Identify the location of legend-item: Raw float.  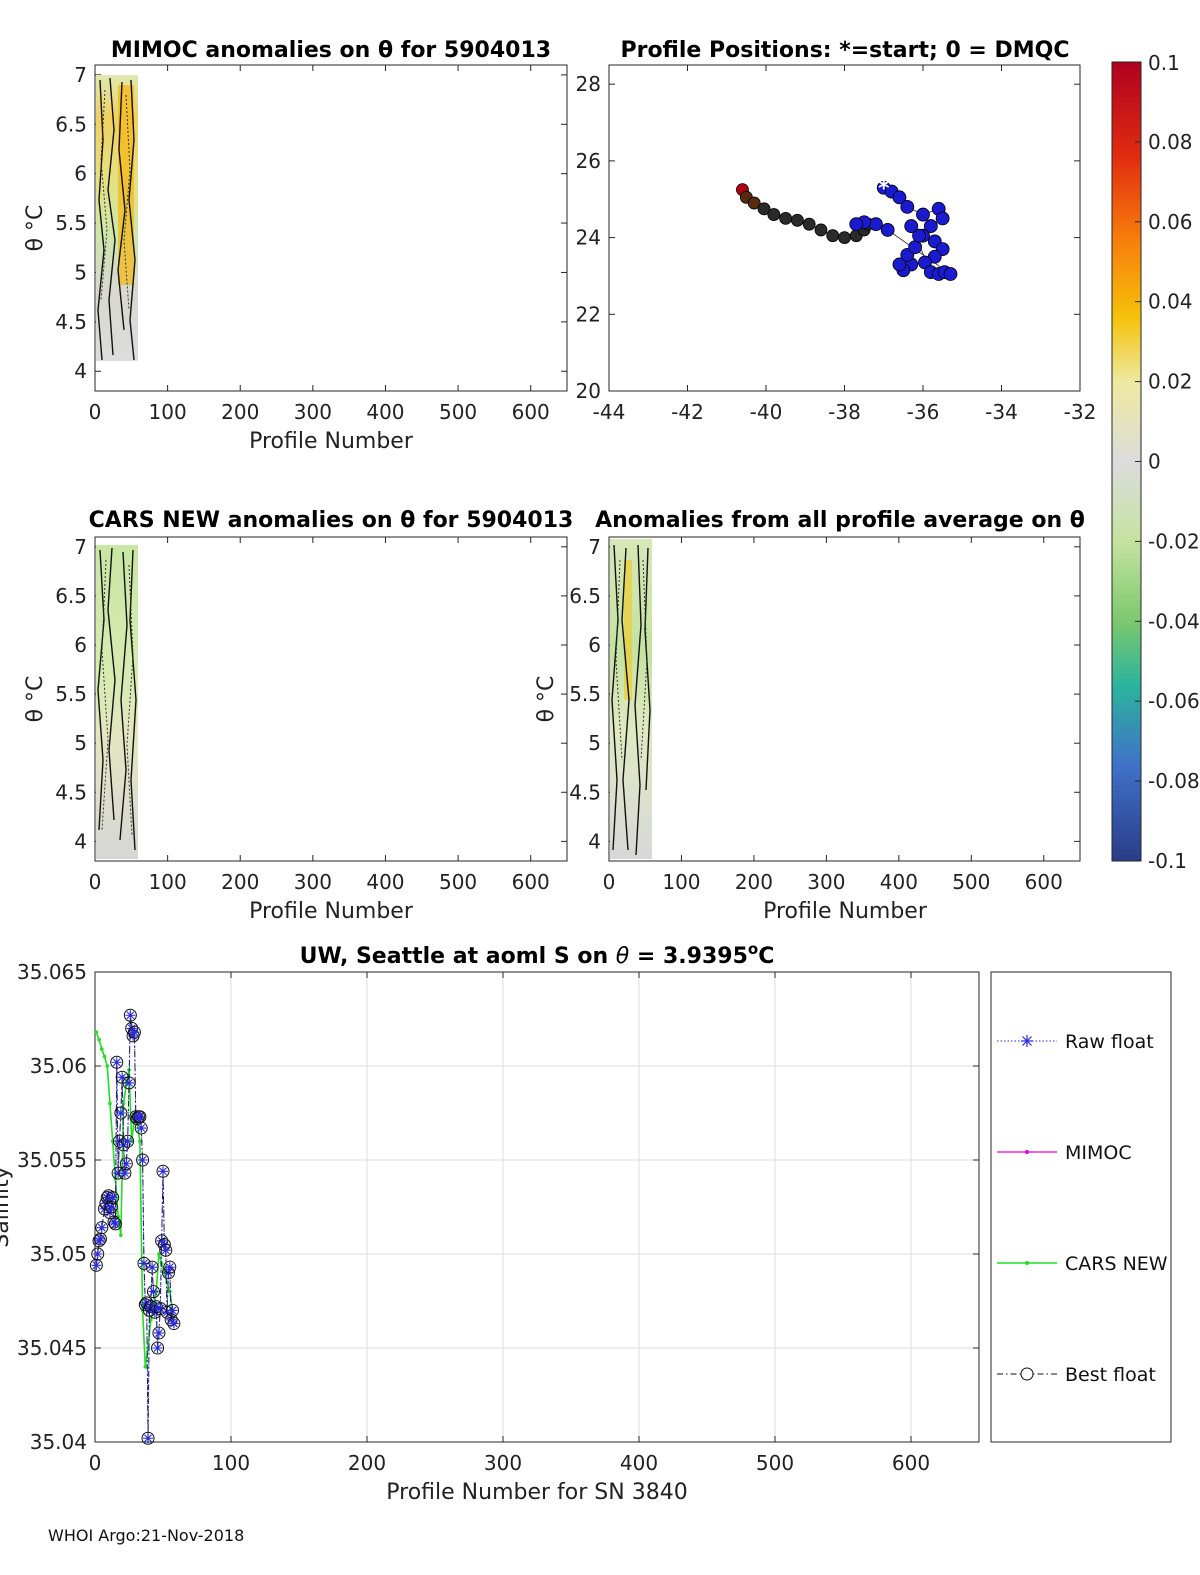
(1075, 1042).